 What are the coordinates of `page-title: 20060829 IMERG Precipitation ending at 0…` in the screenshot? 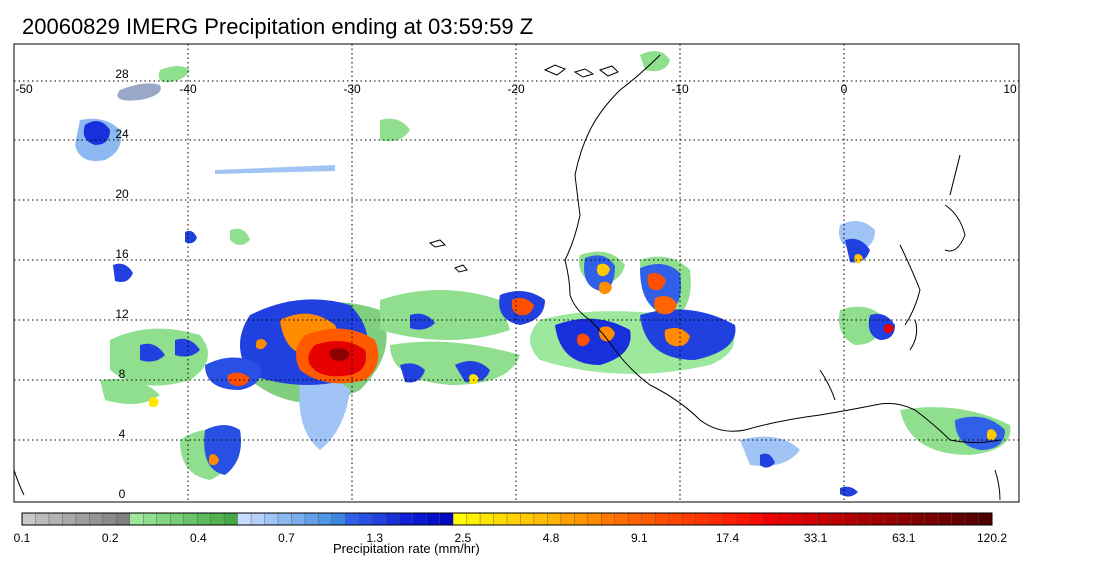 It's located at (278, 26).